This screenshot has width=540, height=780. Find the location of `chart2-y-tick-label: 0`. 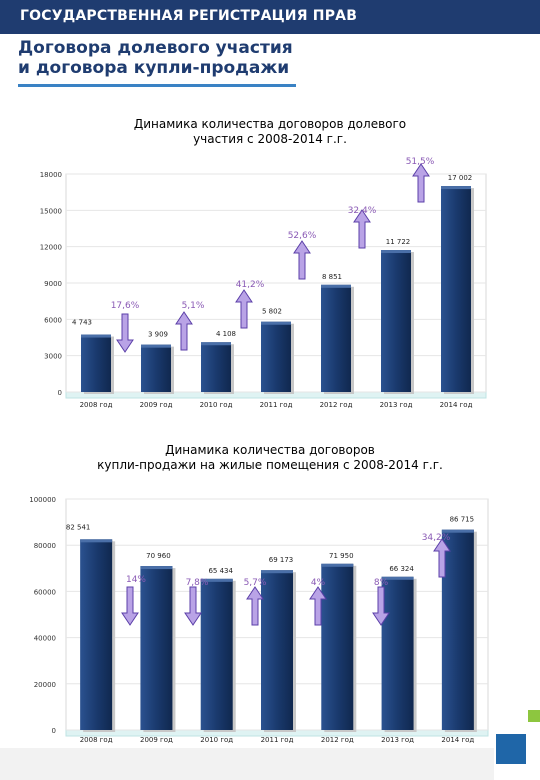

chart2-y-tick-label: 0 is located at coordinates (54, 731).